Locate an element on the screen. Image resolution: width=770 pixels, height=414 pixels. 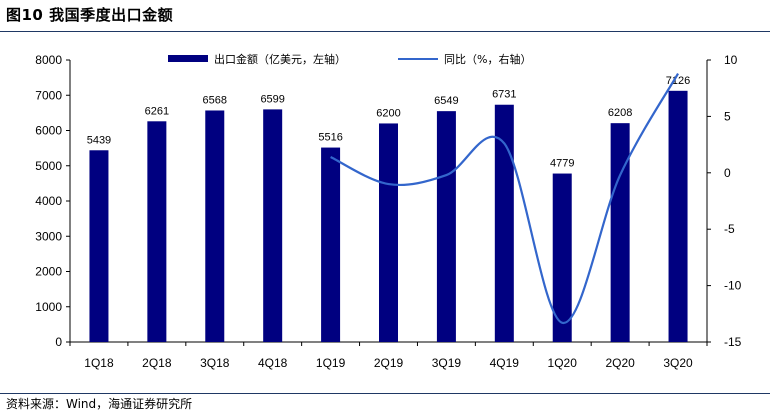
bar-value-label: 4779 is located at coordinates (562, 164).